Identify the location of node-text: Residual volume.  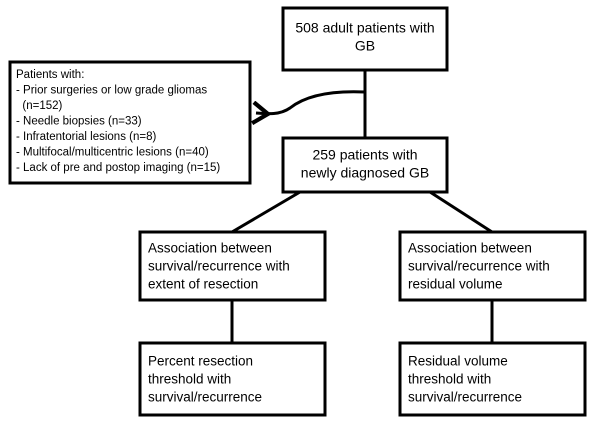
(458, 361).